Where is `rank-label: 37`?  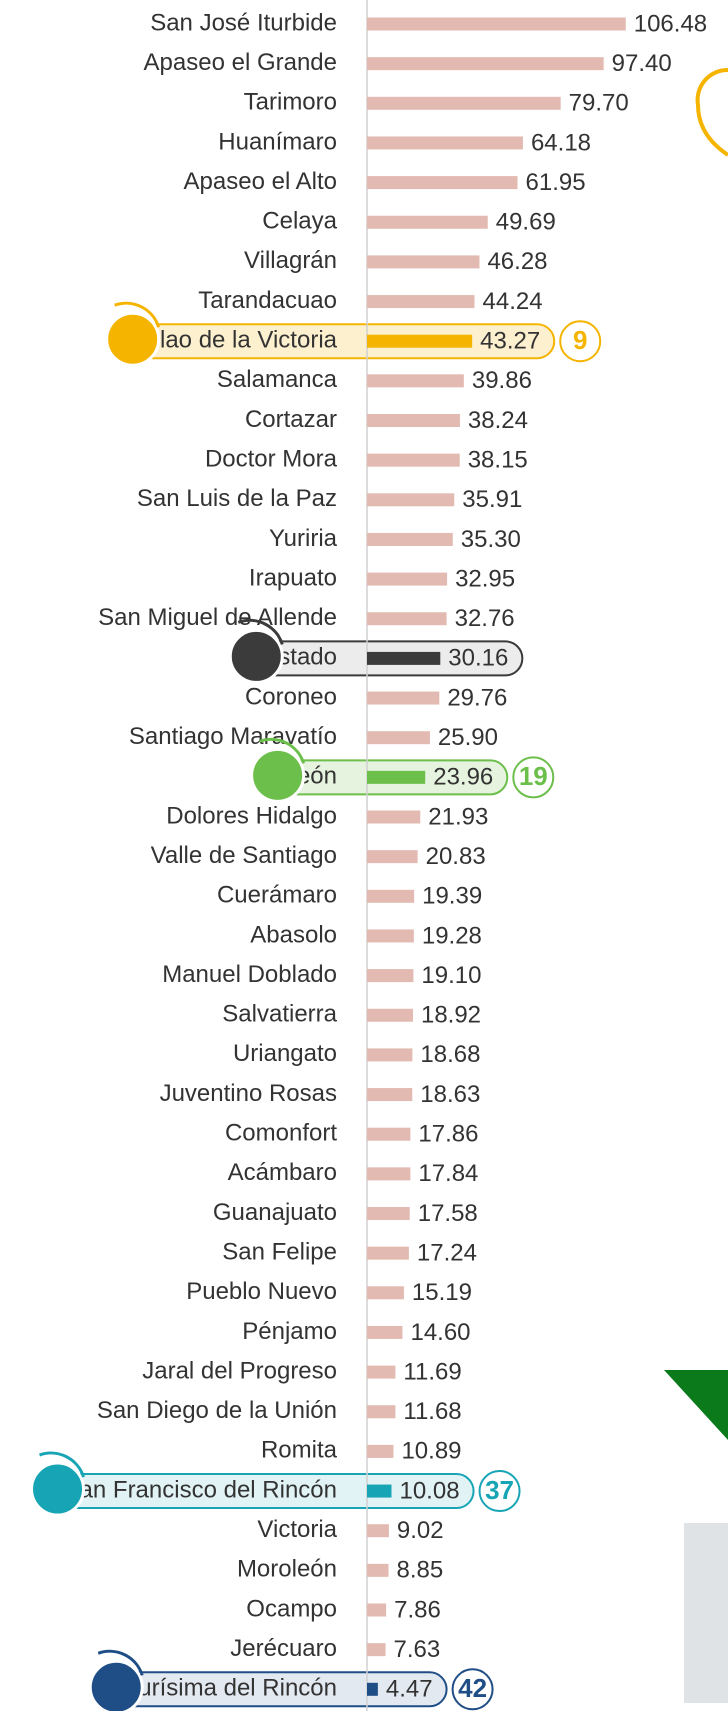 rank-label: 37 is located at coordinates (499, 1490).